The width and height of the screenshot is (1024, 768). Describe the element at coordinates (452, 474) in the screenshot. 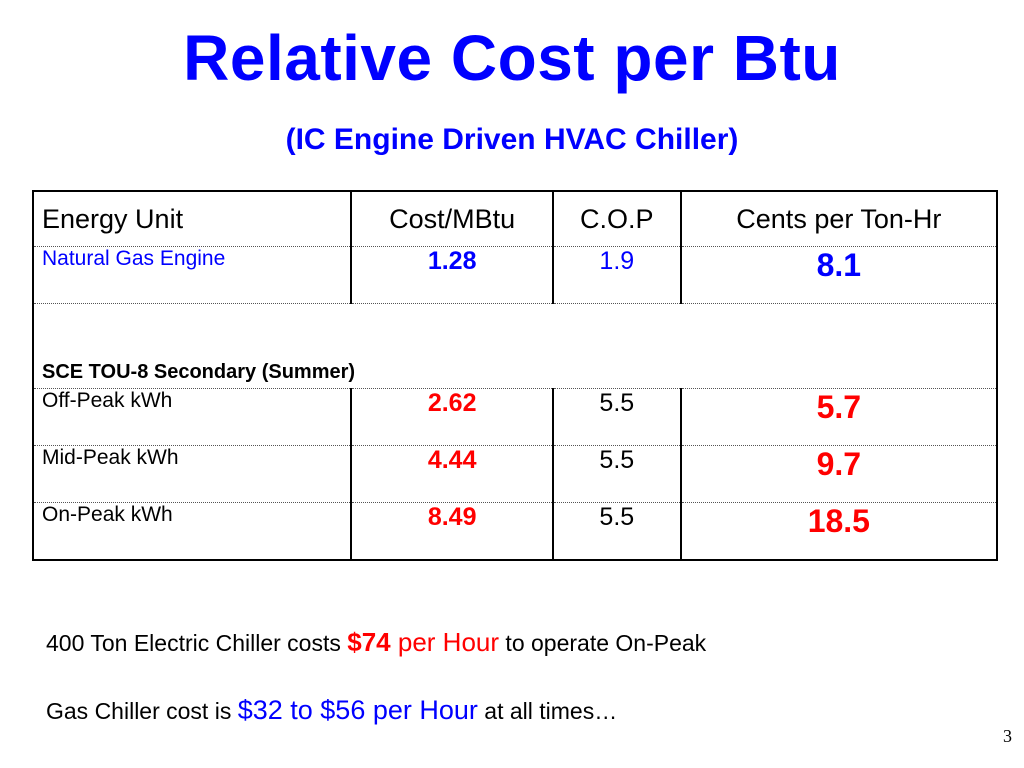

I see `cost-mbtu-cell: 4.44` at that location.